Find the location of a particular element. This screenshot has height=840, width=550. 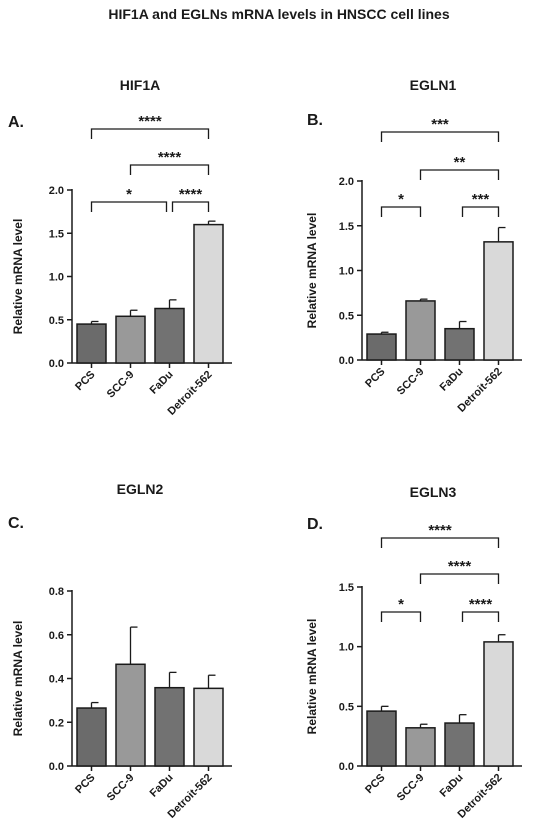

chart-title: EGLN1 is located at coordinates (433, 85).